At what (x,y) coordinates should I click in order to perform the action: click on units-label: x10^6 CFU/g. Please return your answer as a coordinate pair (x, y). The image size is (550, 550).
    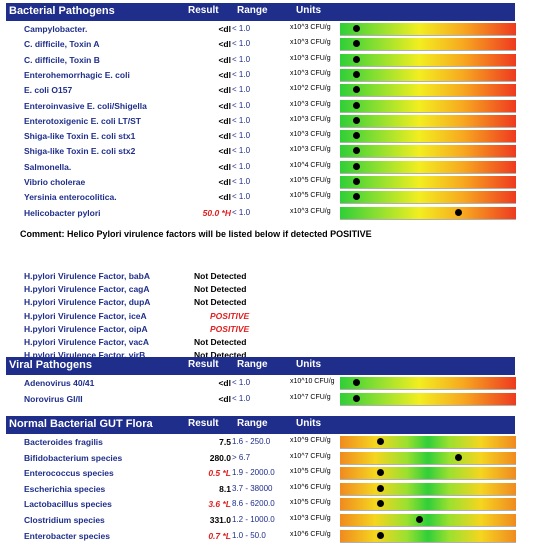
    Looking at the image, I should click on (310, 487).